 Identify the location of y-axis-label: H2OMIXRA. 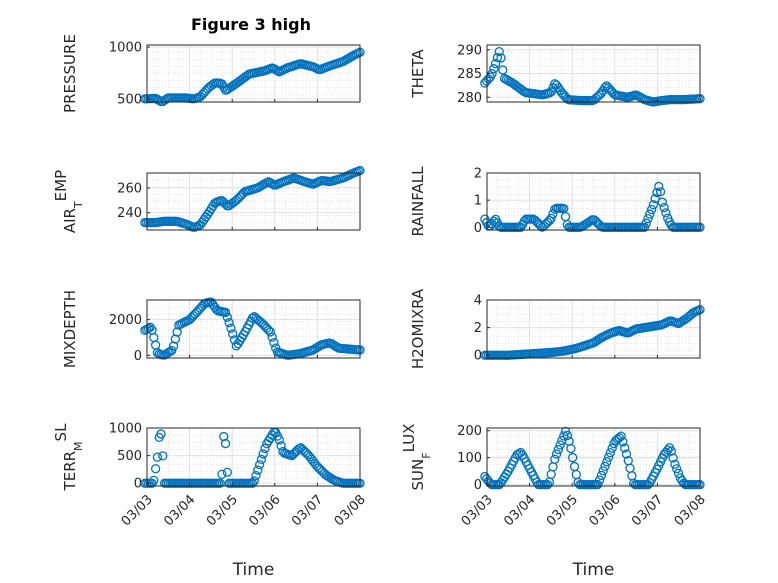
(418, 328).